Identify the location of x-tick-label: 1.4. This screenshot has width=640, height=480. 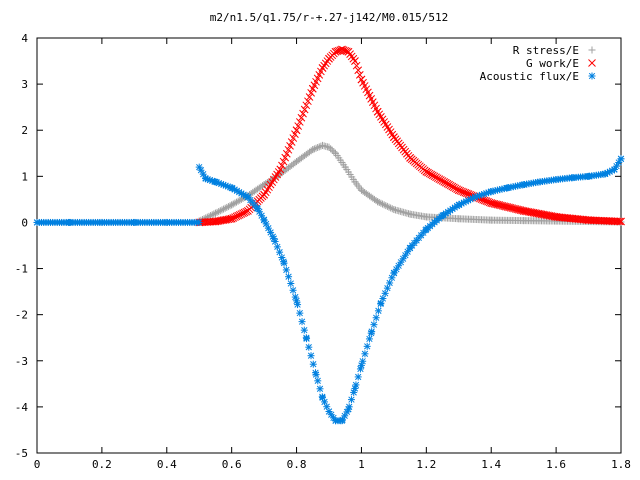
(491, 464).